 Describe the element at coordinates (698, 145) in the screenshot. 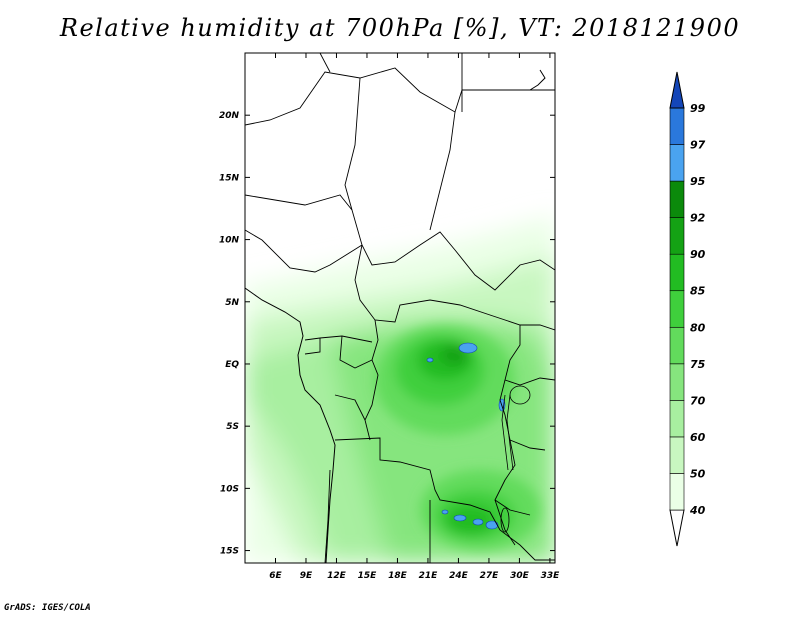

I see `colorbar-label: 97` at that location.